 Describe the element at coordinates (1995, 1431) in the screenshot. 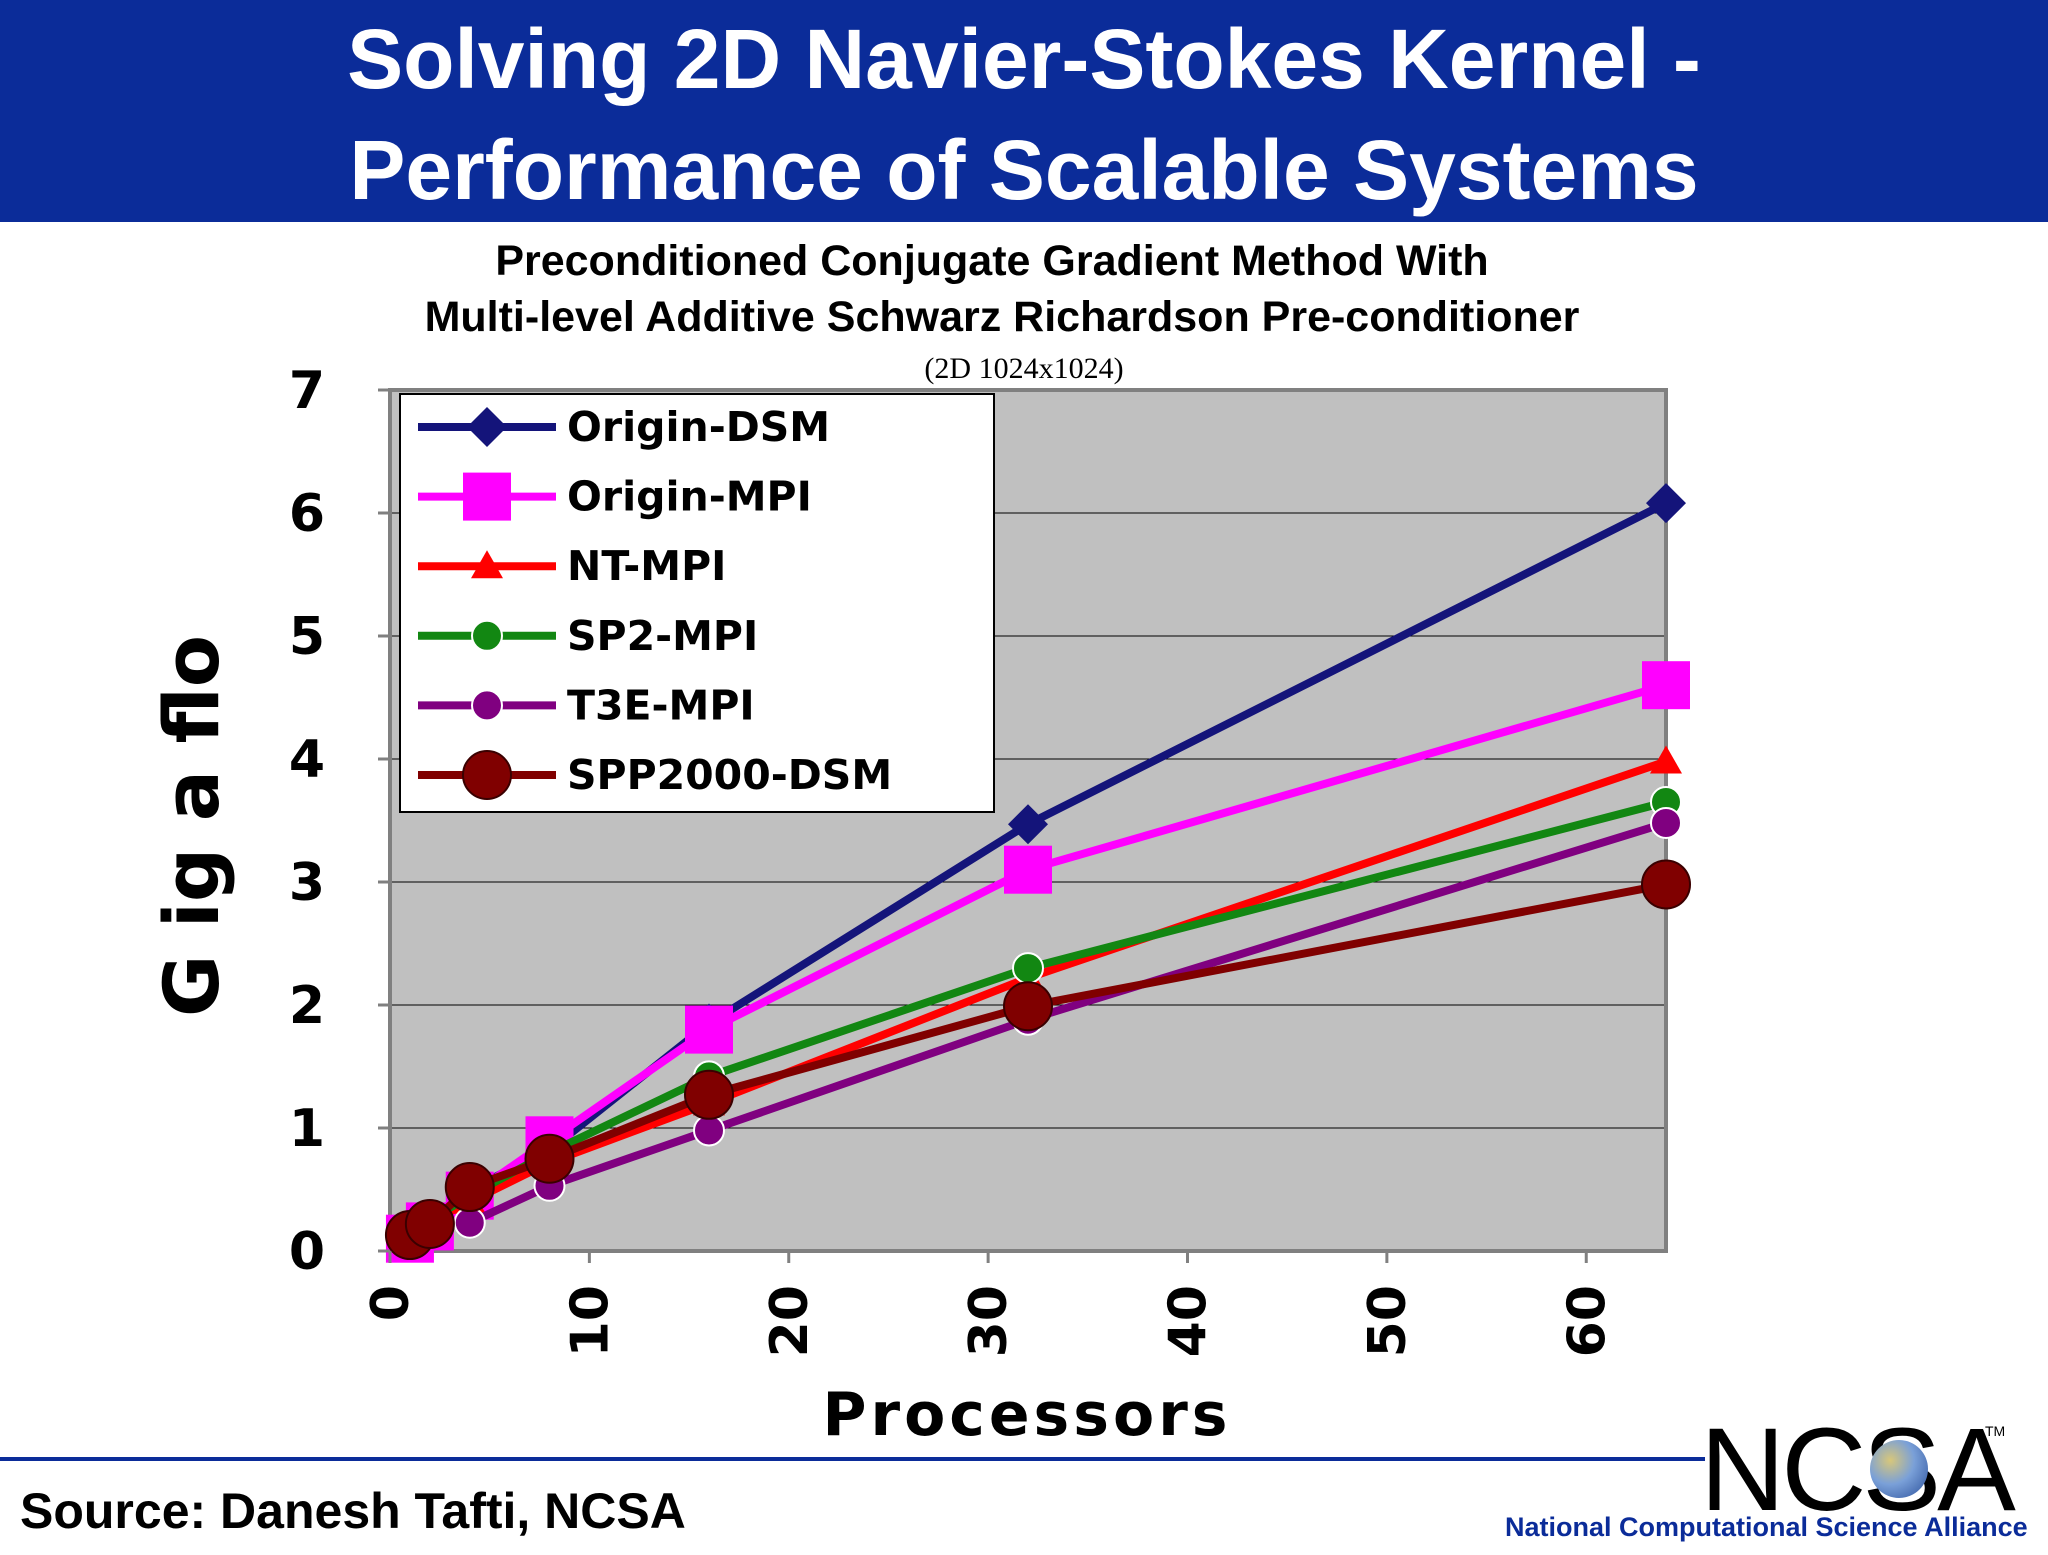

I see `trademark-mark: TM` at that location.